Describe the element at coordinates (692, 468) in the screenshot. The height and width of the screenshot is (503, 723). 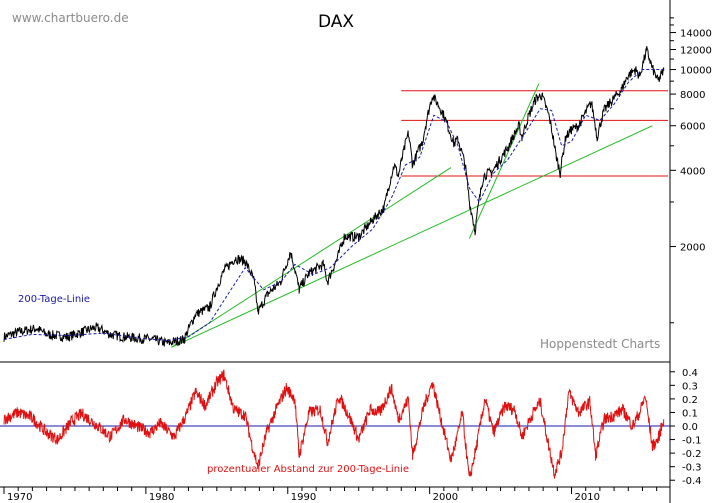
I see `osc-y-tick-label: -0.3` at that location.